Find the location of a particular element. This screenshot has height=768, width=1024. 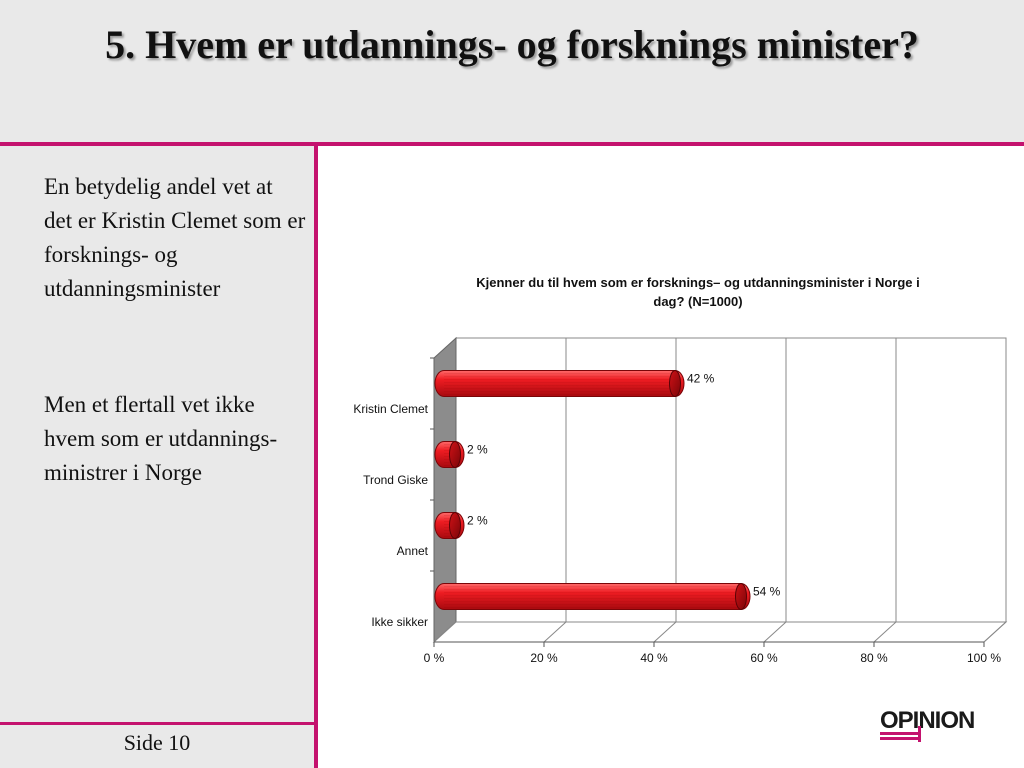

x-tick-label: 20 % is located at coordinates (544, 658).